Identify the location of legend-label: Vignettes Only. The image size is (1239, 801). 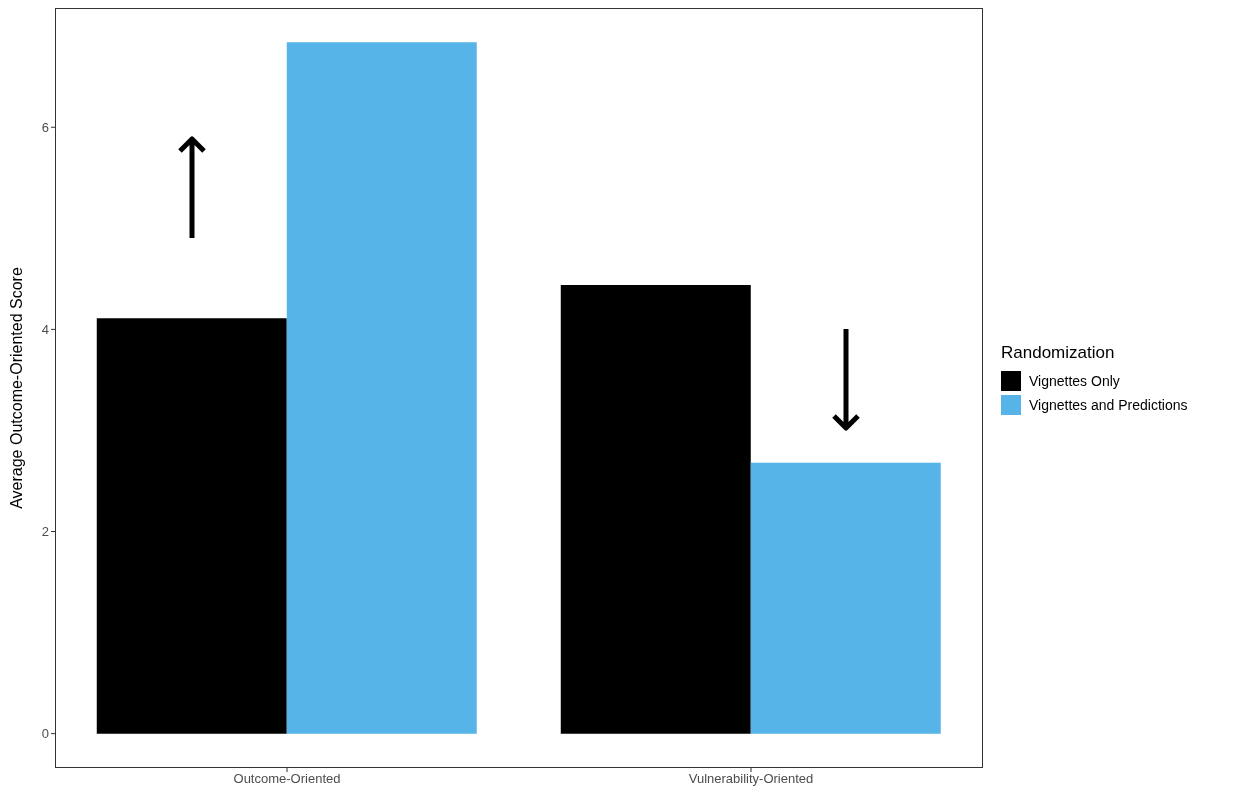
(1074, 381).